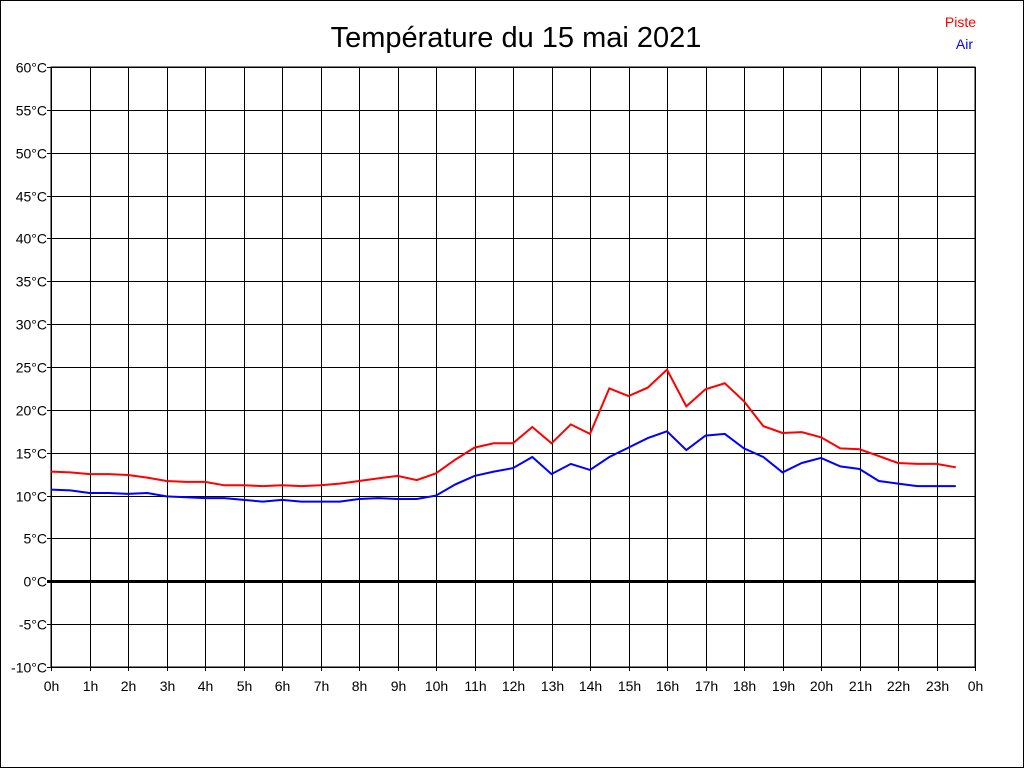  Describe the element at coordinates (31, 239) in the screenshot. I see `y-tick-label: 40°C` at that location.